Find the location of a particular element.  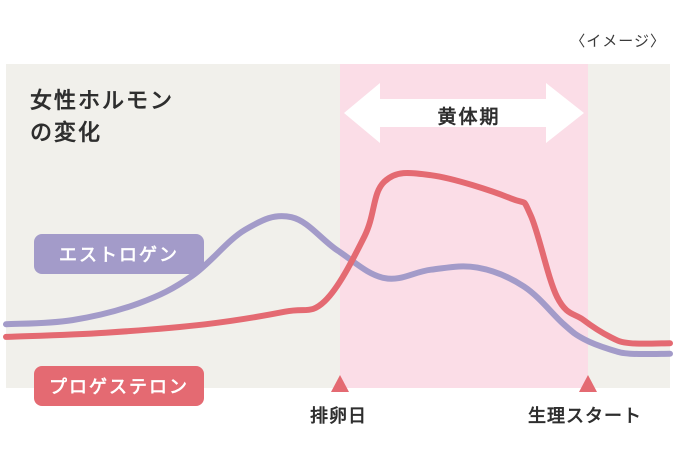

menstruation-start-label: 生理スタート is located at coordinates (585, 416).